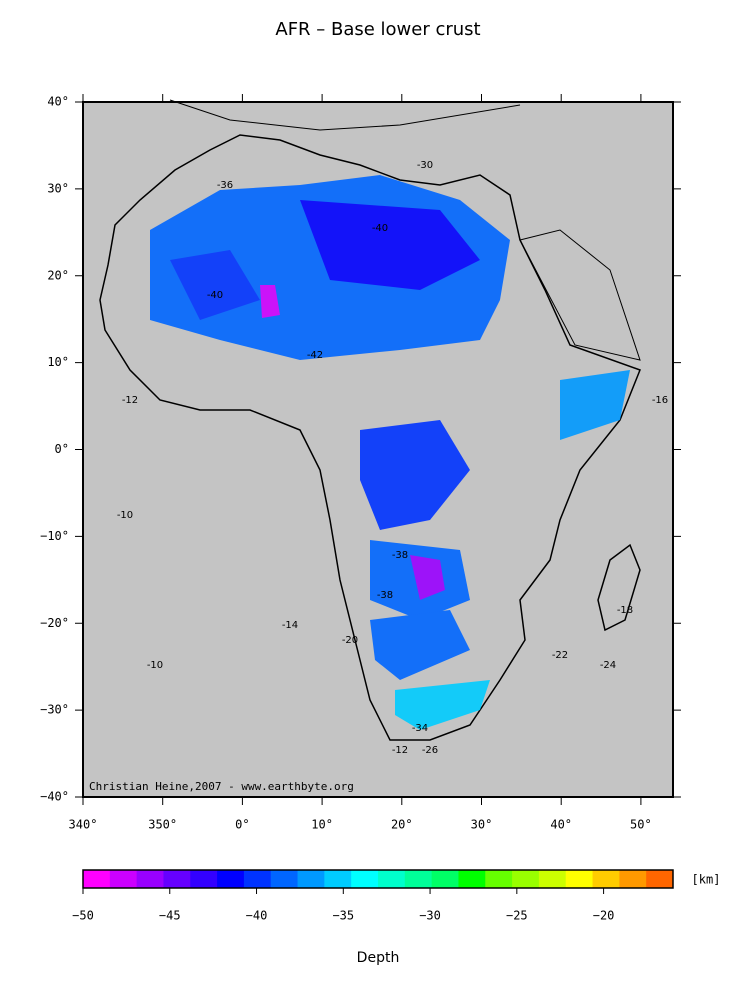 Image resolution: width=741 pixels, height=992 pixels. Describe the element at coordinates (420, 728) in the screenshot. I see `contour-label: -34` at that location.